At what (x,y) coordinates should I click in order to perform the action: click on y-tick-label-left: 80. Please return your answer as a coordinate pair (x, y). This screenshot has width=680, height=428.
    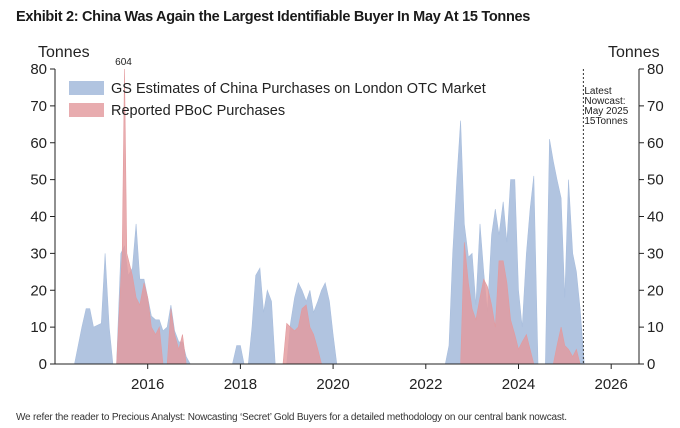
    Looking at the image, I should click on (38, 69).